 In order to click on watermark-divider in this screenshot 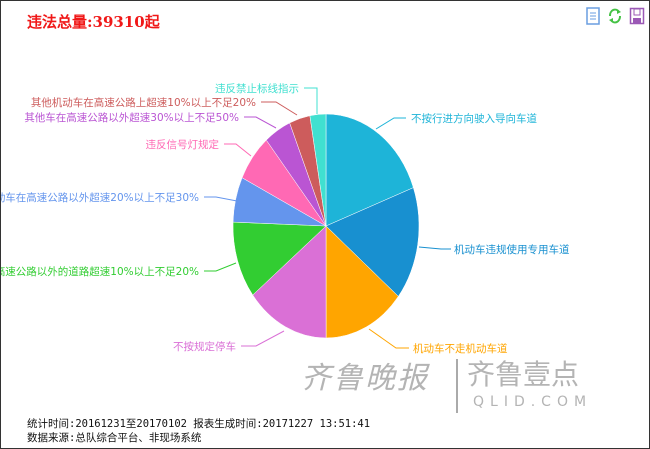, I will do `click(457, 386)`.